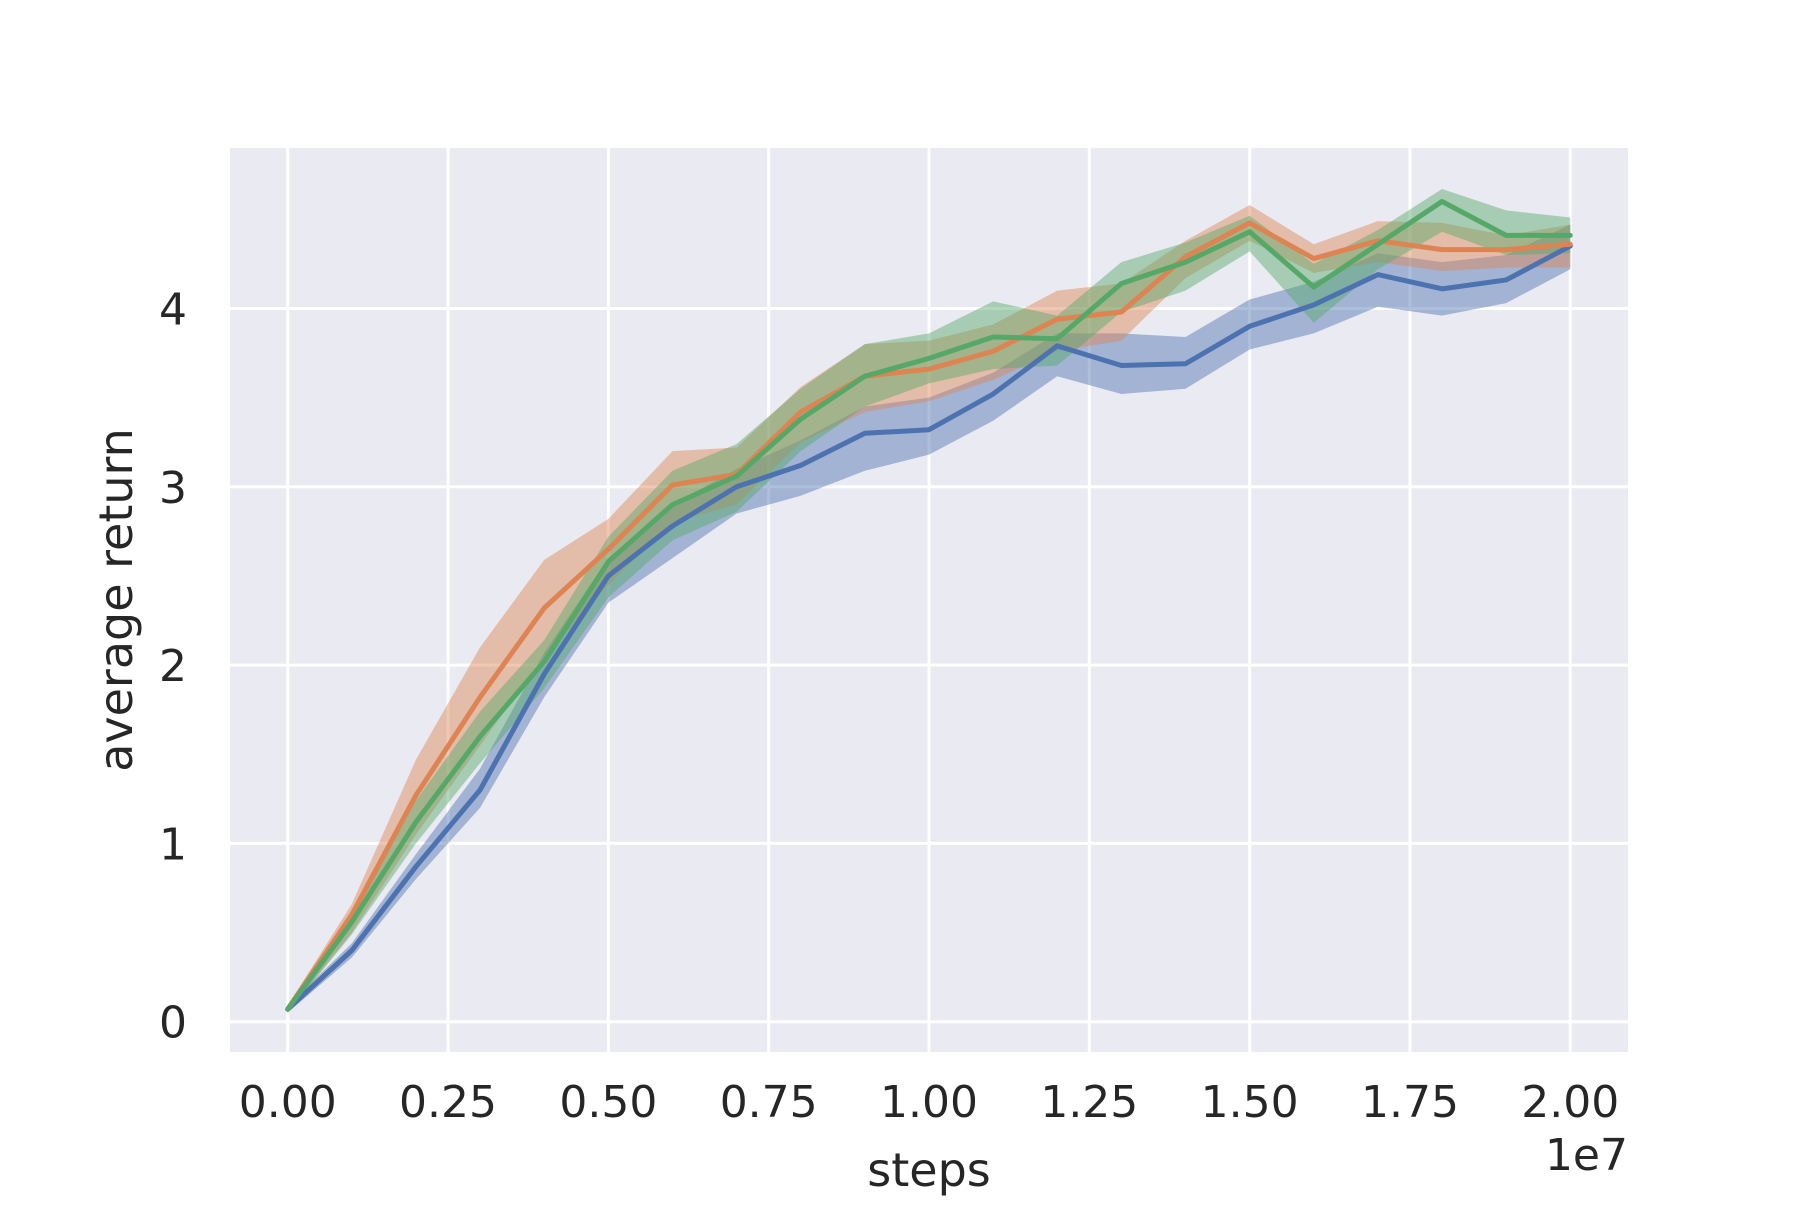 The image size is (1800, 1205). What do you see at coordinates (448, 1102) in the screenshot?
I see `x-tick-label: 0.25` at bounding box center [448, 1102].